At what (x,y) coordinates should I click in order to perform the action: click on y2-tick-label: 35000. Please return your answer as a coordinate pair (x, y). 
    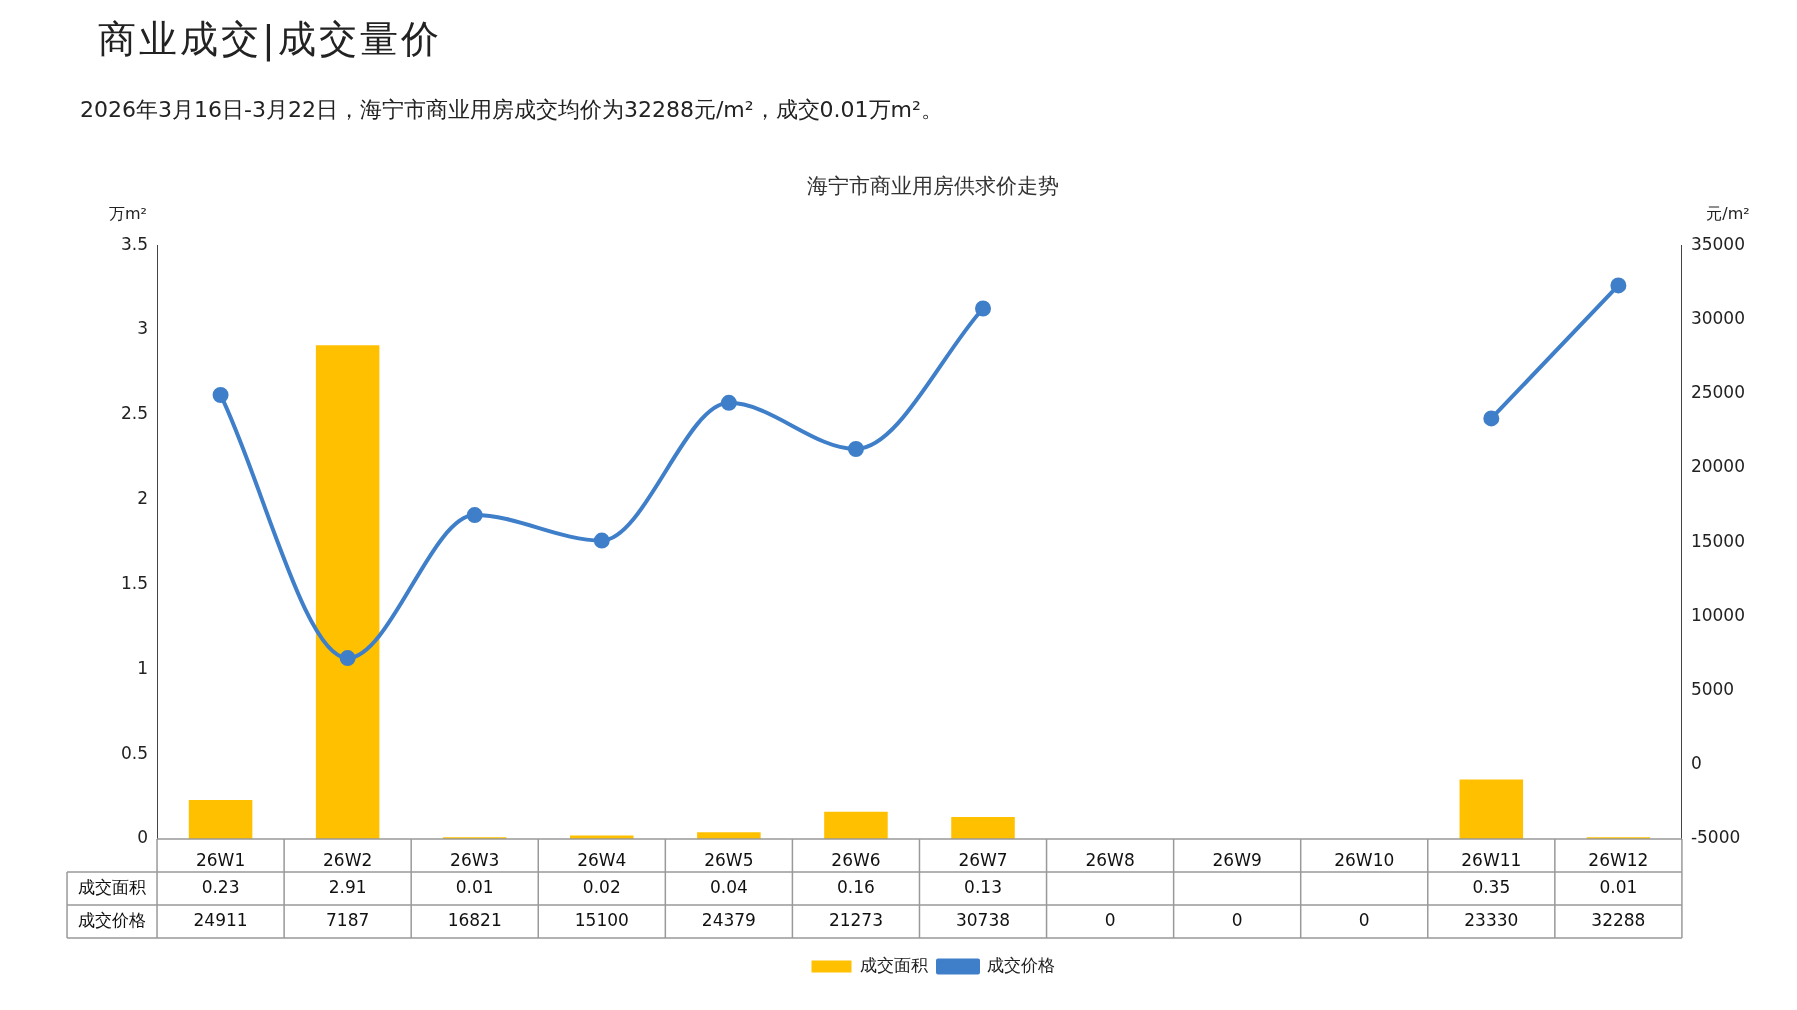
    Looking at the image, I should click on (1718, 243).